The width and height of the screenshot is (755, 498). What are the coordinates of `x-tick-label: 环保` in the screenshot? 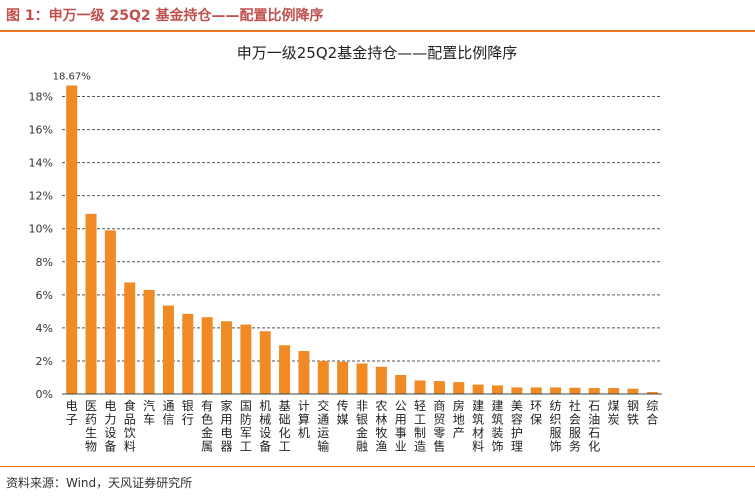 It's located at (536, 413).